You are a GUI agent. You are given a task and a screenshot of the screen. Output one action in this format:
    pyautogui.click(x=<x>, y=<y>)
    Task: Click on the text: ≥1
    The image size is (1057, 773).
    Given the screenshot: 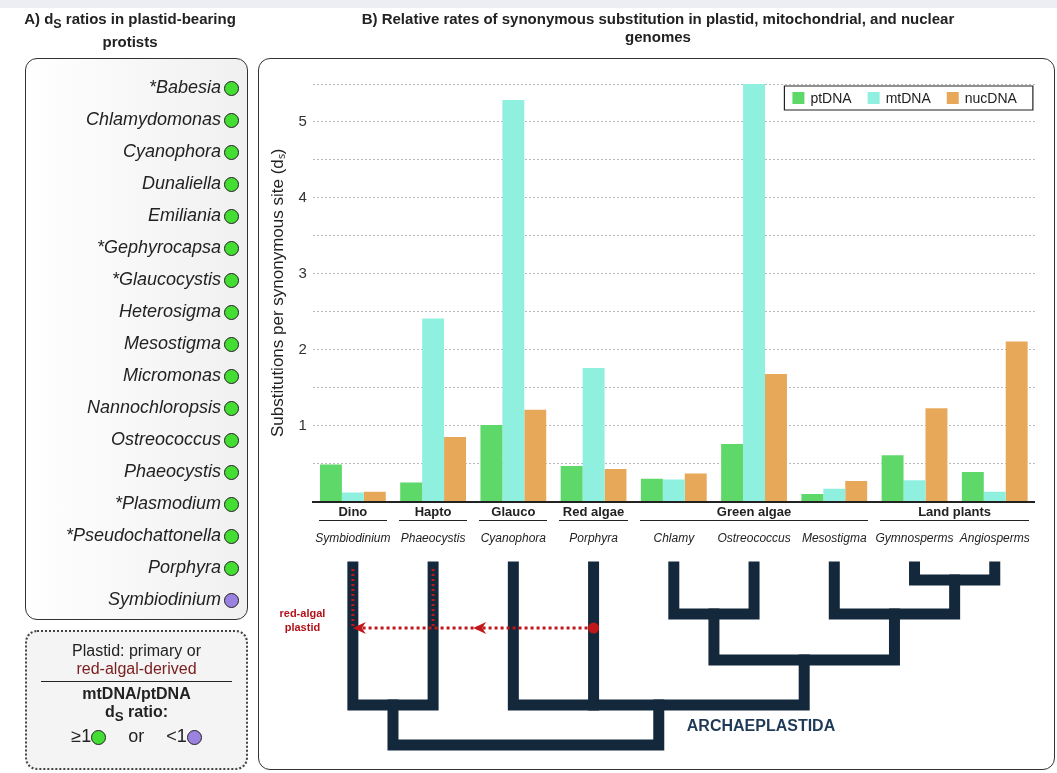 What is the action you would take?
    pyautogui.click(x=81, y=736)
    